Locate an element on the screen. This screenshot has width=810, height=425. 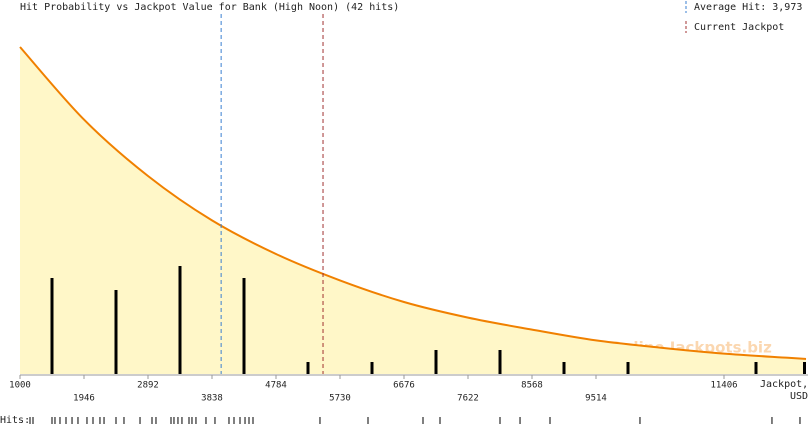
x-tick-label: 8568 is located at coordinates (532, 386).